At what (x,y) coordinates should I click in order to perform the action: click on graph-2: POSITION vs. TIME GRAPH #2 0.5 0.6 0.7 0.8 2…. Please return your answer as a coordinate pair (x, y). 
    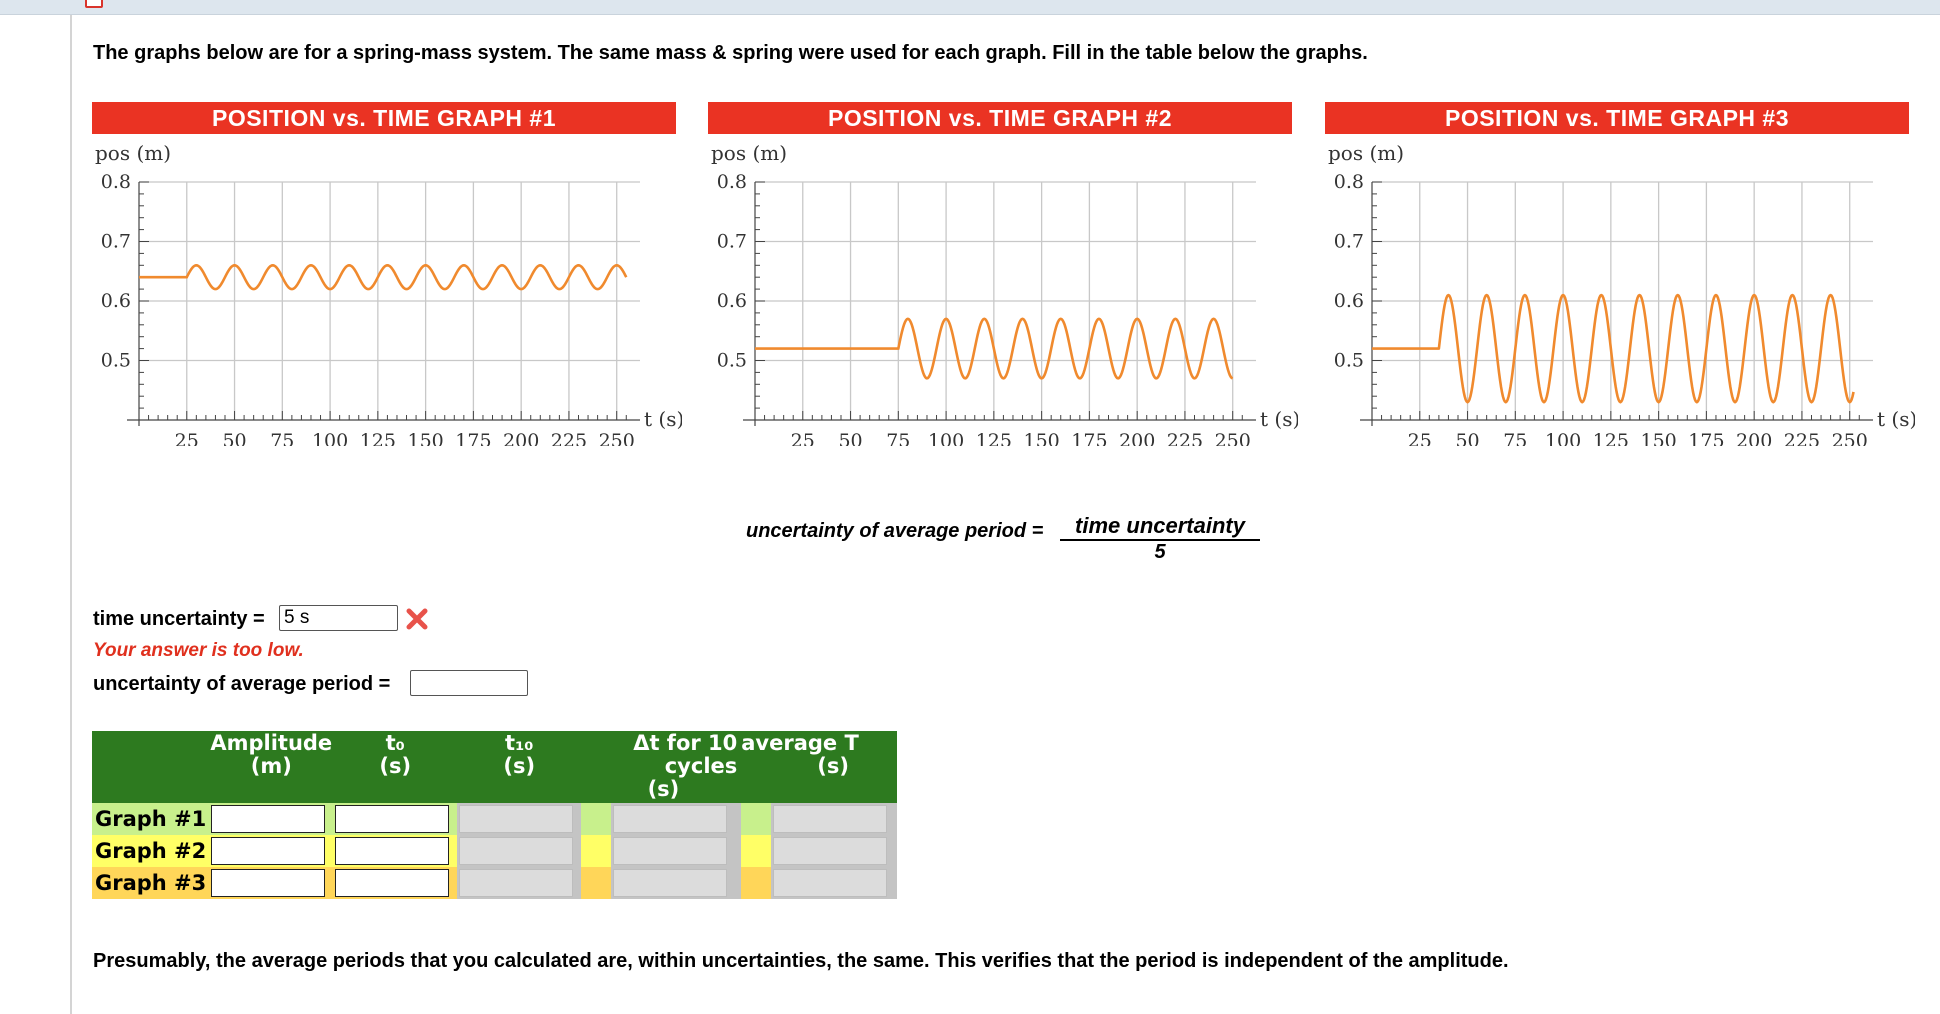
    Looking at the image, I should click on (1003, 274).